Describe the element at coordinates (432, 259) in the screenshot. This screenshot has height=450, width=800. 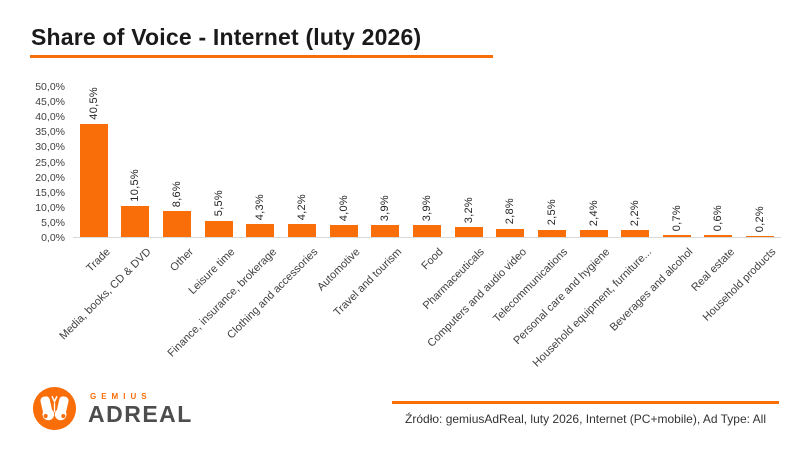
I see `x-axis-category-label: Food` at that location.